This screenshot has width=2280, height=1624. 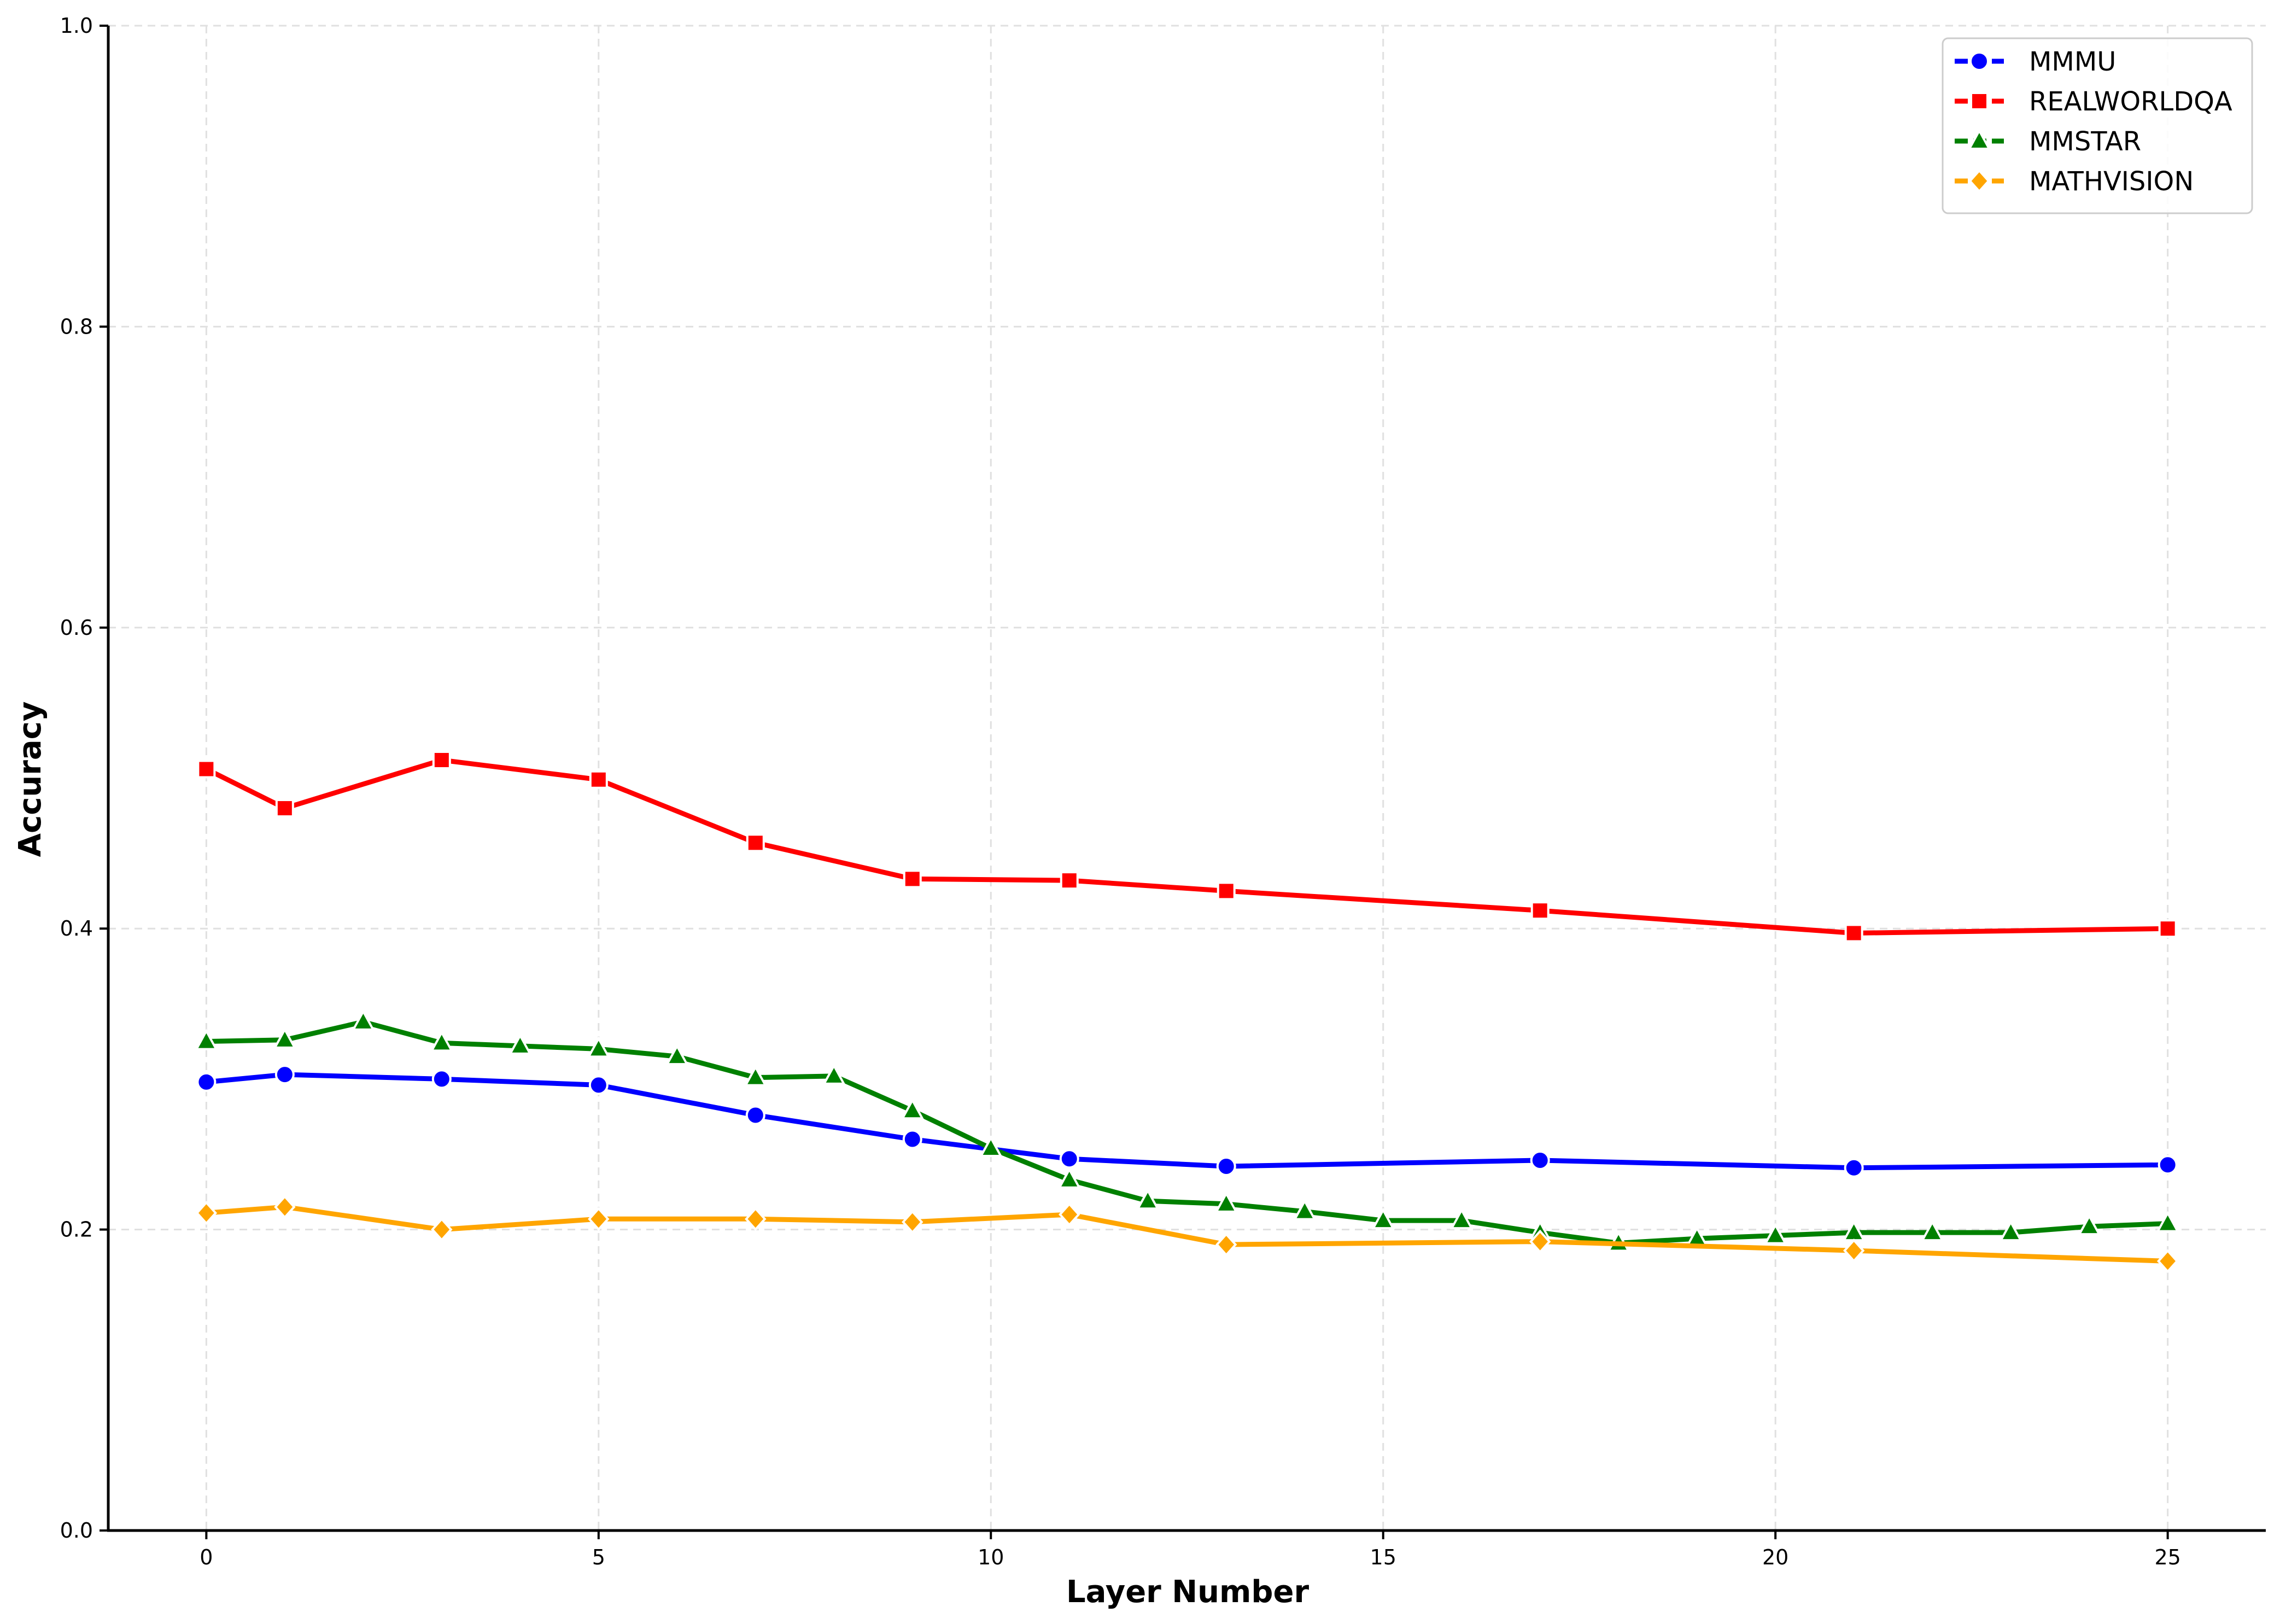 I want to click on series-line-mmmu, so click(x=1187, y=1121).